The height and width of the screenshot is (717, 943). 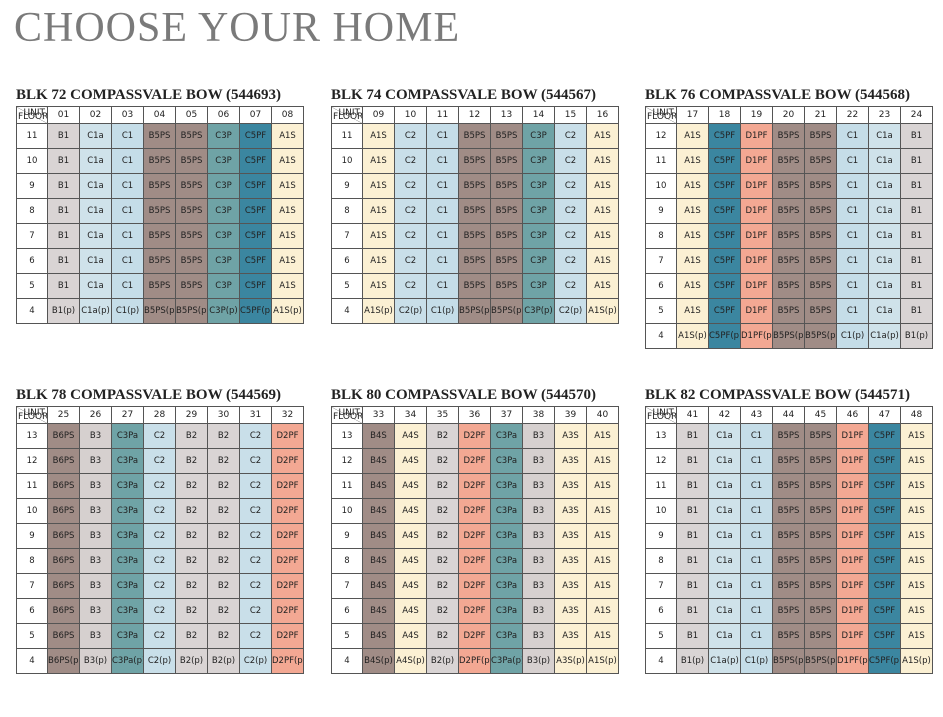 I want to click on floor-number: 4, so click(x=32, y=311).